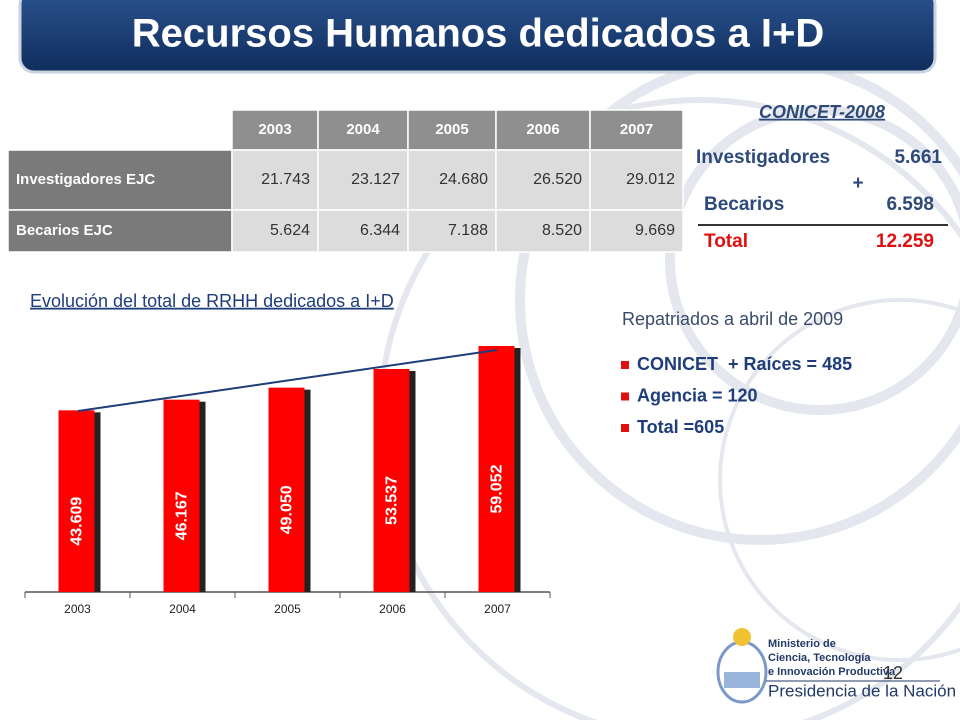  What do you see at coordinates (392, 500) in the screenshot?
I see `value-label: 53.537` at bounding box center [392, 500].